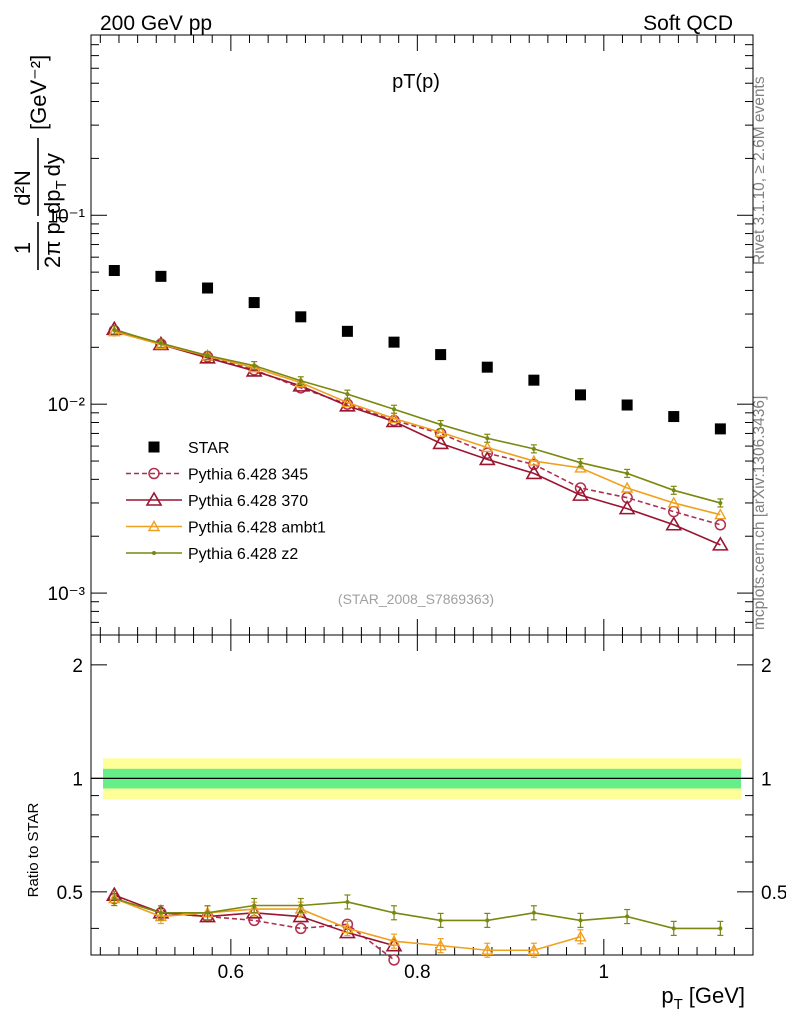 The height and width of the screenshot is (1024, 786). I want to click on ratio-series-layer, so click(414, 926).